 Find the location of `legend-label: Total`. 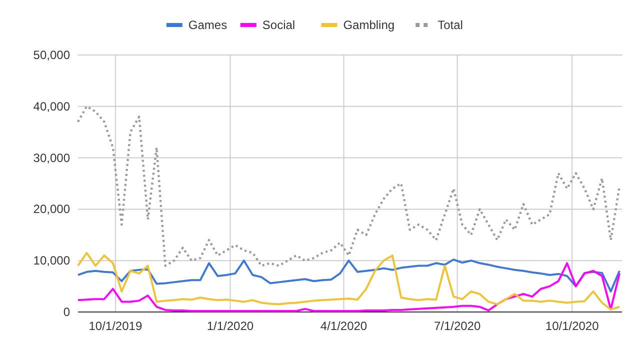

legend-label: Total is located at coordinates (450, 25).